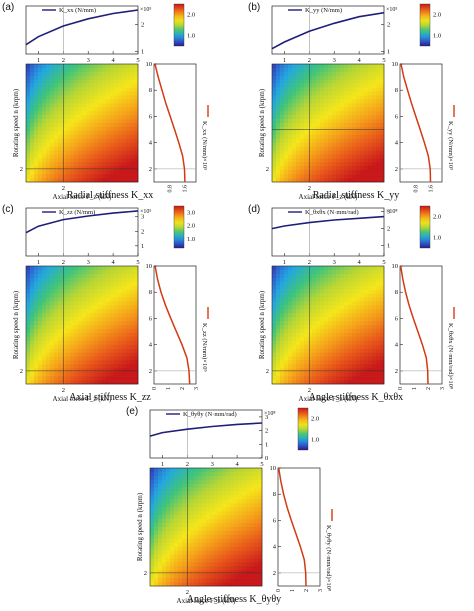  Describe the element at coordinates (415, 388) in the screenshot. I see `side-x-tick-label: 1` at that location.